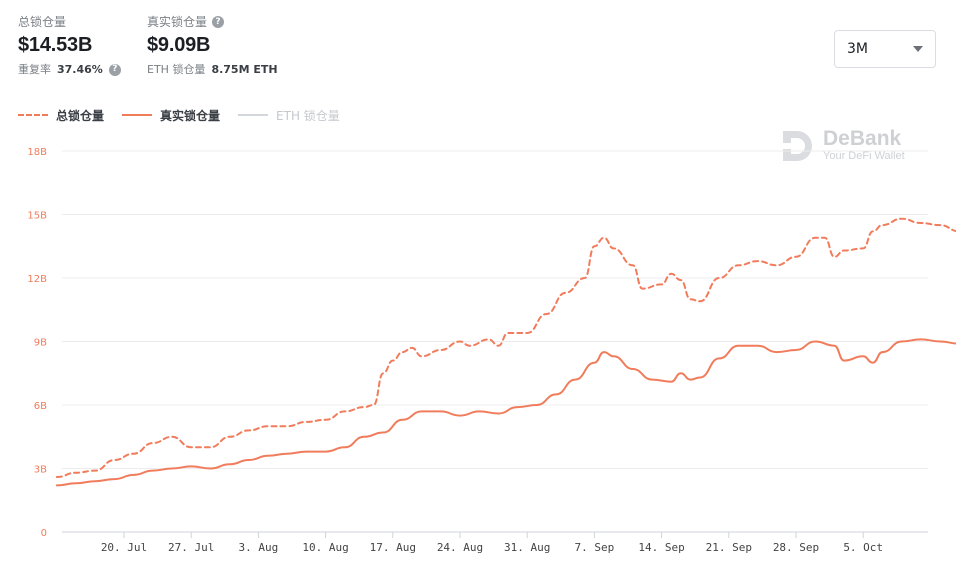 Image resolution: width=956 pixels, height=569 pixels. Describe the element at coordinates (212, 45) in the screenshot. I see `real-tvl-stat: 真实锁仓量 ? $9.09B ETH 锁仓量 8.75M ETH` at that location.